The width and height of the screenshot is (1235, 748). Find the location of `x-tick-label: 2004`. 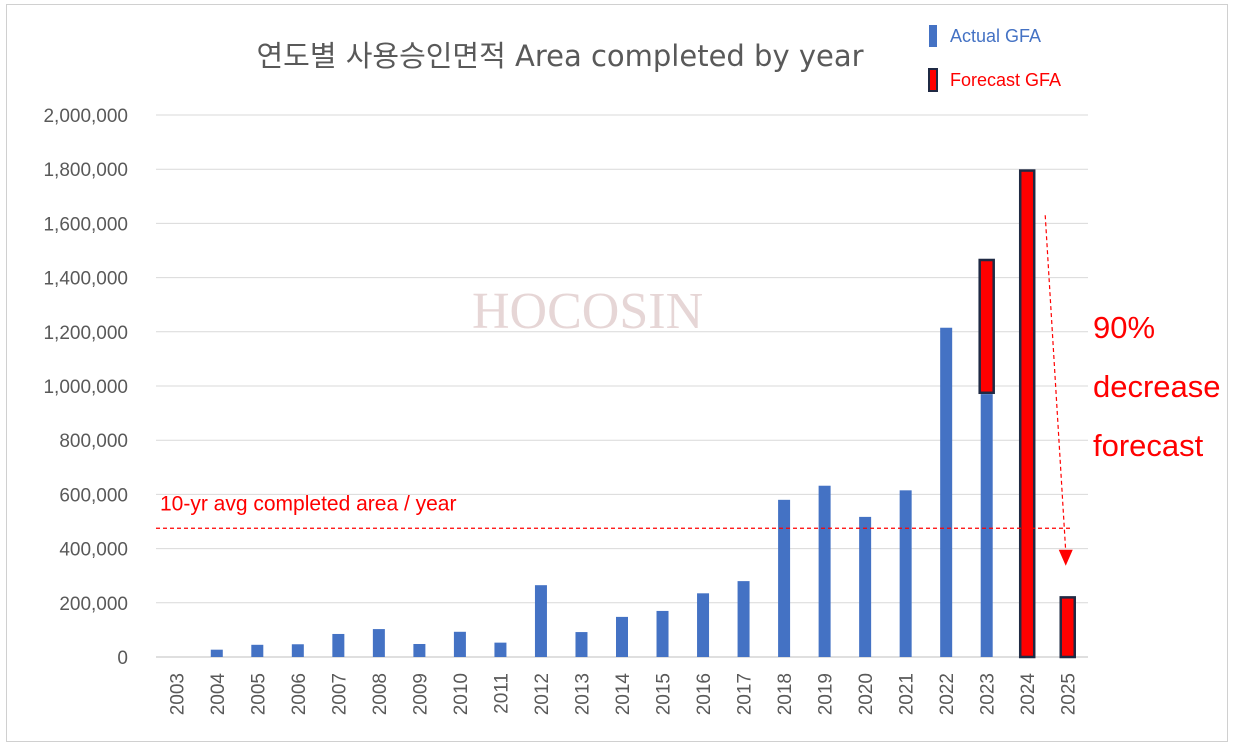

x-tick-label: 2004 is located at coordinates (218, 694).